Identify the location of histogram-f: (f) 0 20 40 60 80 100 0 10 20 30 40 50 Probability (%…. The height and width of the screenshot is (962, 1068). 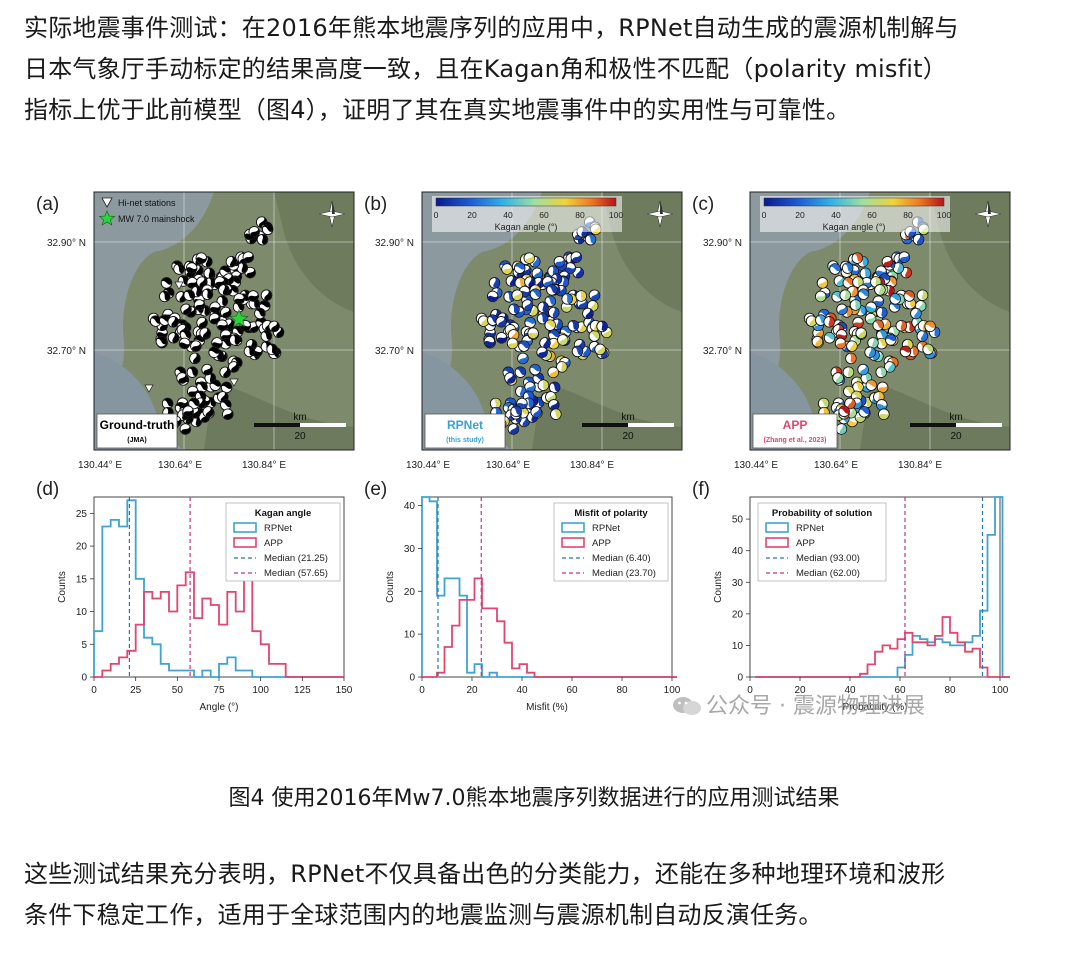
(851, 596).